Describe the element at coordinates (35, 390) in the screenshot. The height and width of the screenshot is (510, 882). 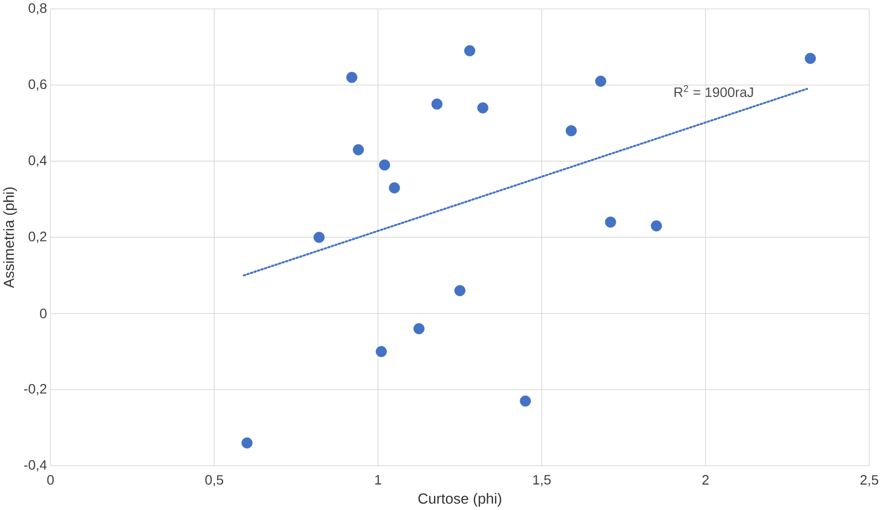
I see `y-tick-label: -0,2` at that location.